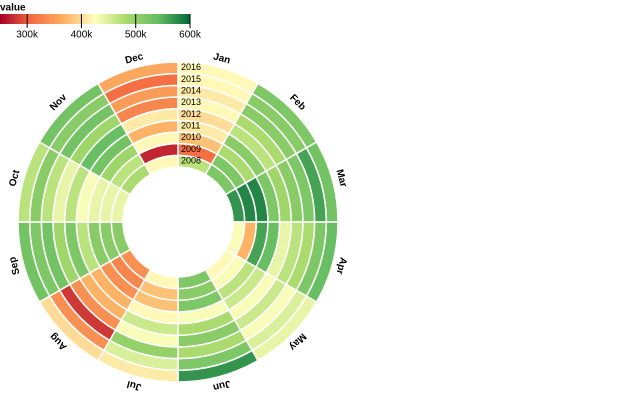  Describe the element at coordinates (82, 35) in the screenshot. I see `colorbar-tick-label: 400k` at that location.